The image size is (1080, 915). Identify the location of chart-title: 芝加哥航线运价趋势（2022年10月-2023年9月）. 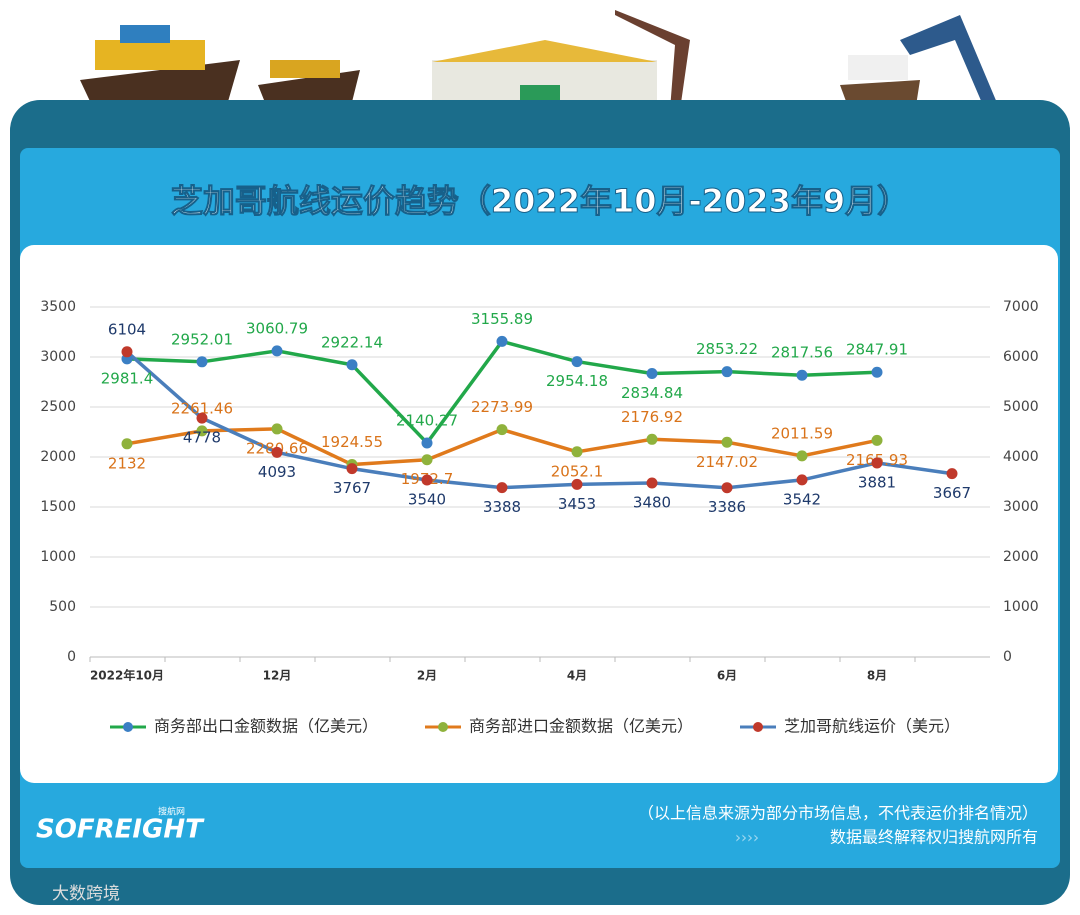
(540, 201).